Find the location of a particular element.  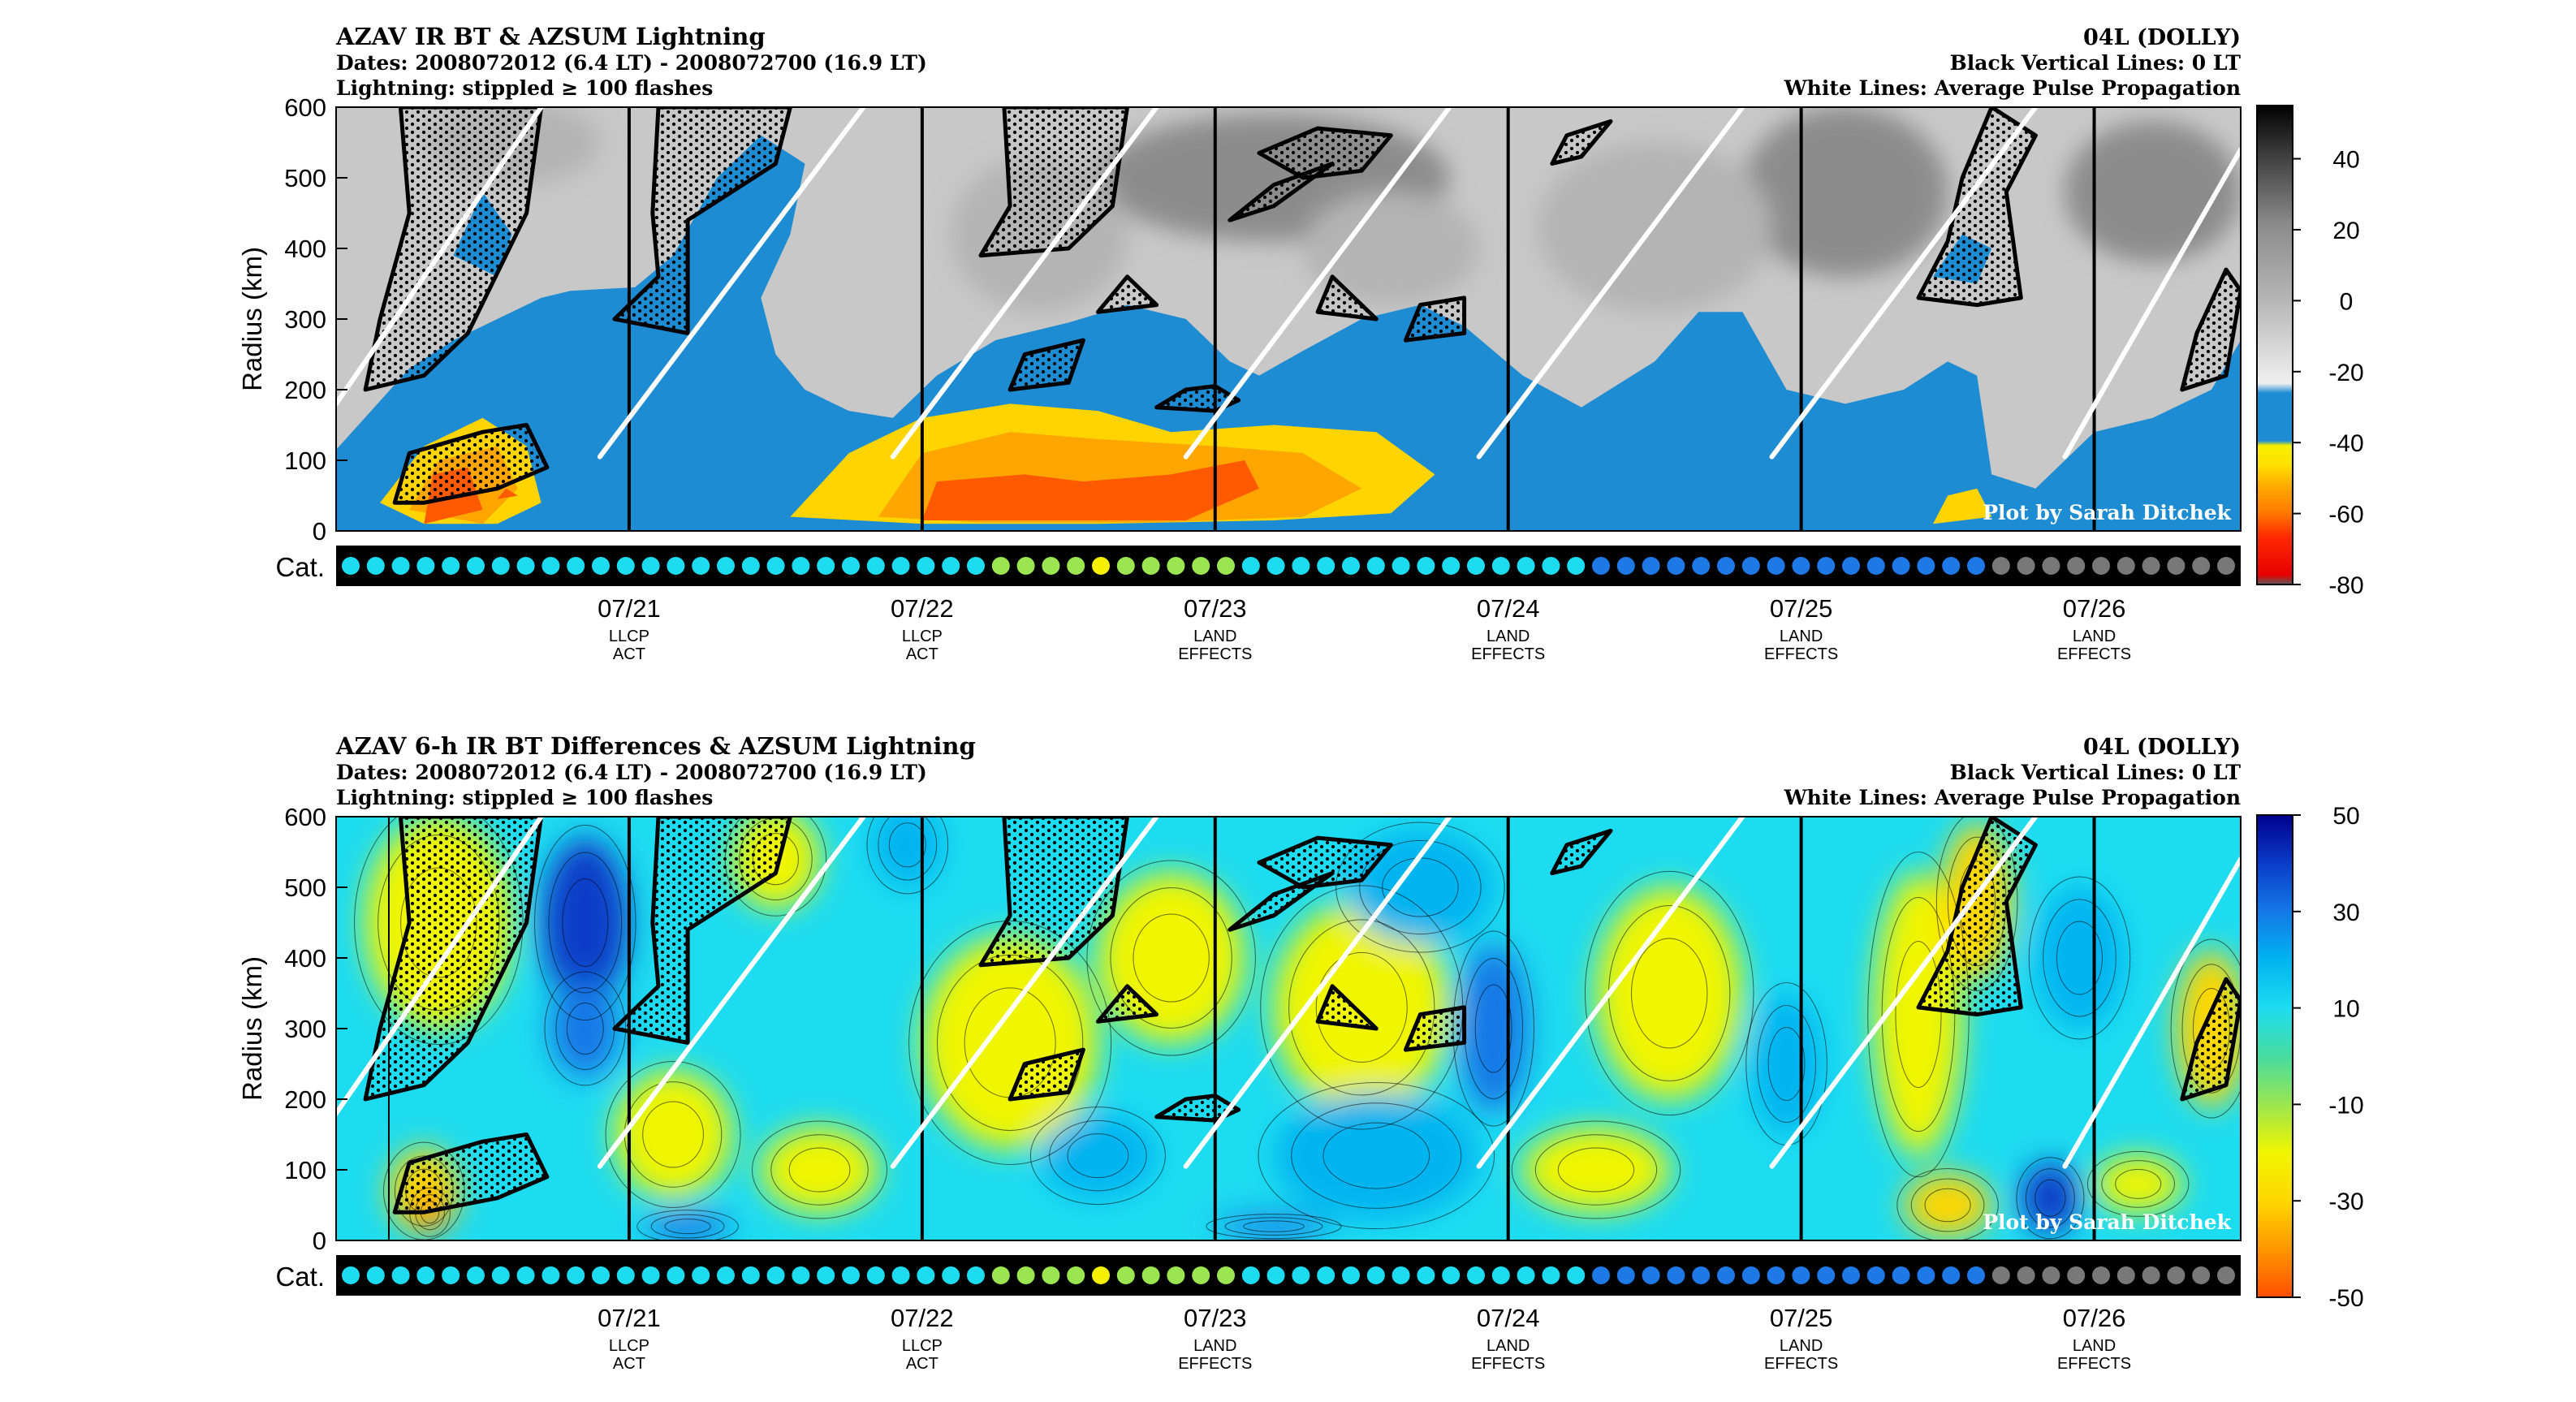

colorbar-tick-label: -60 is located at coordinates (2345, 515).